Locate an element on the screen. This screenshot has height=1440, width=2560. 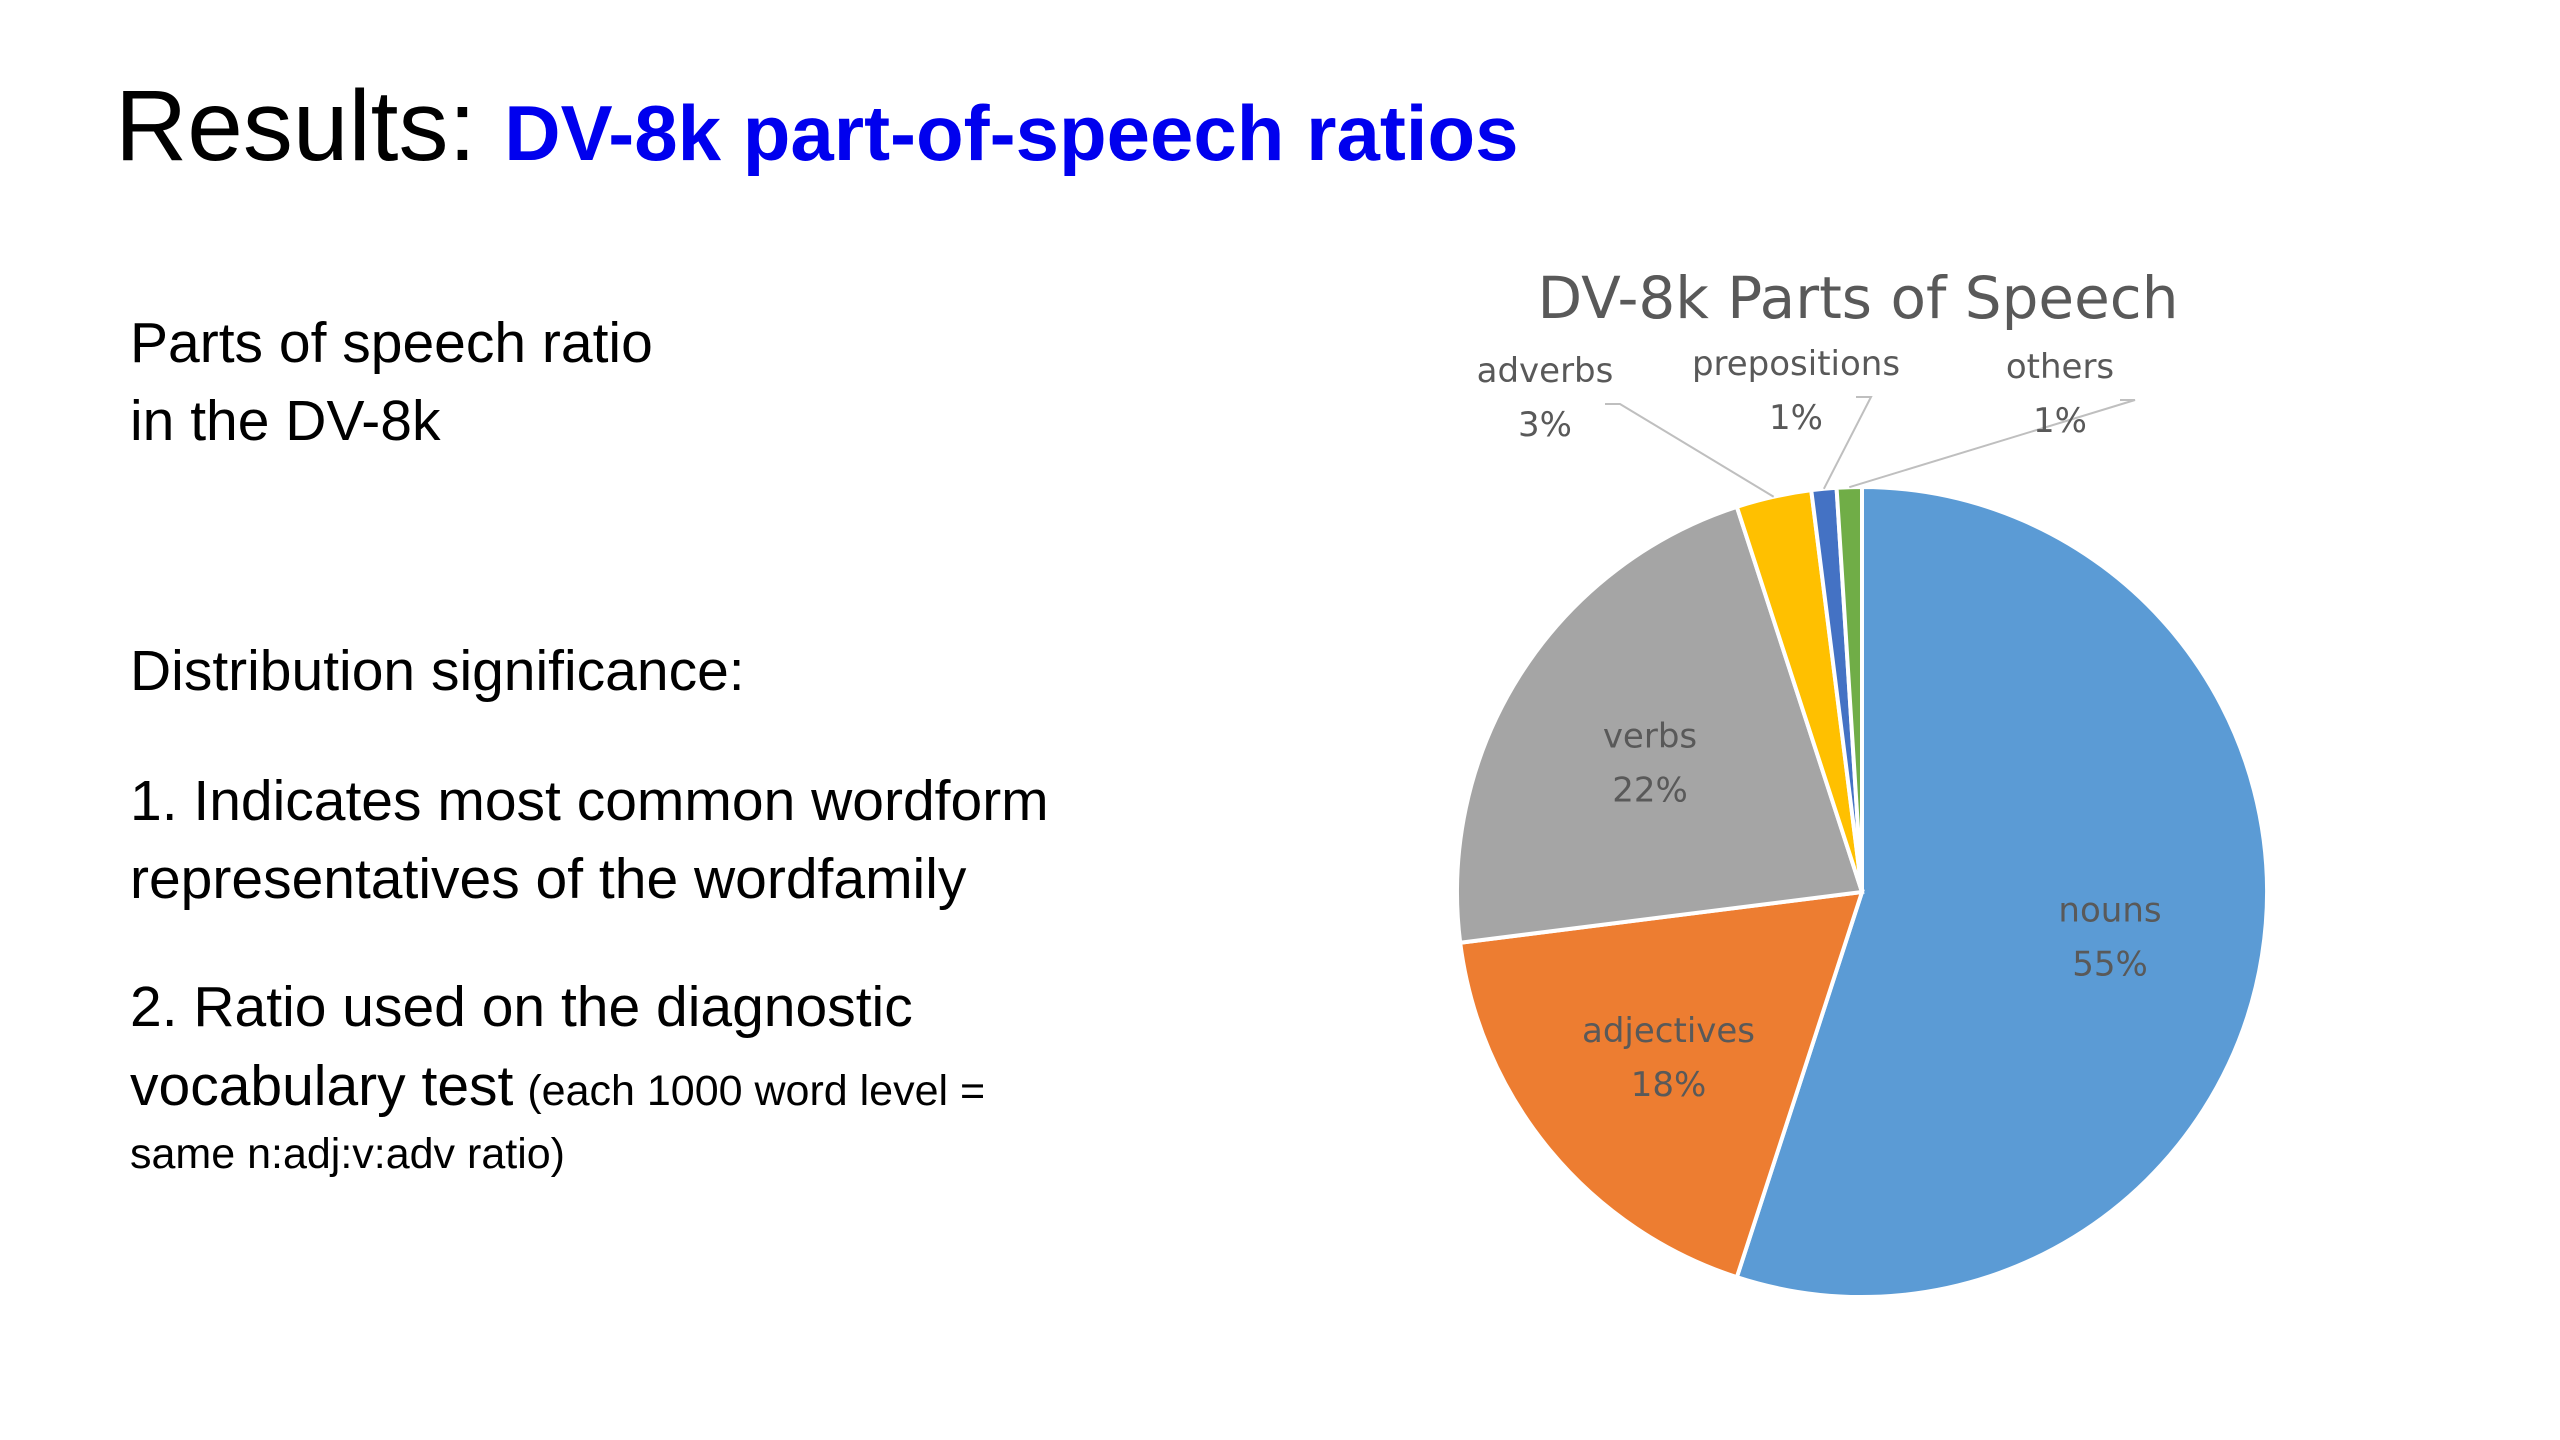
body-note: (each 1000 word level = is located at coordinates (756, 1091).